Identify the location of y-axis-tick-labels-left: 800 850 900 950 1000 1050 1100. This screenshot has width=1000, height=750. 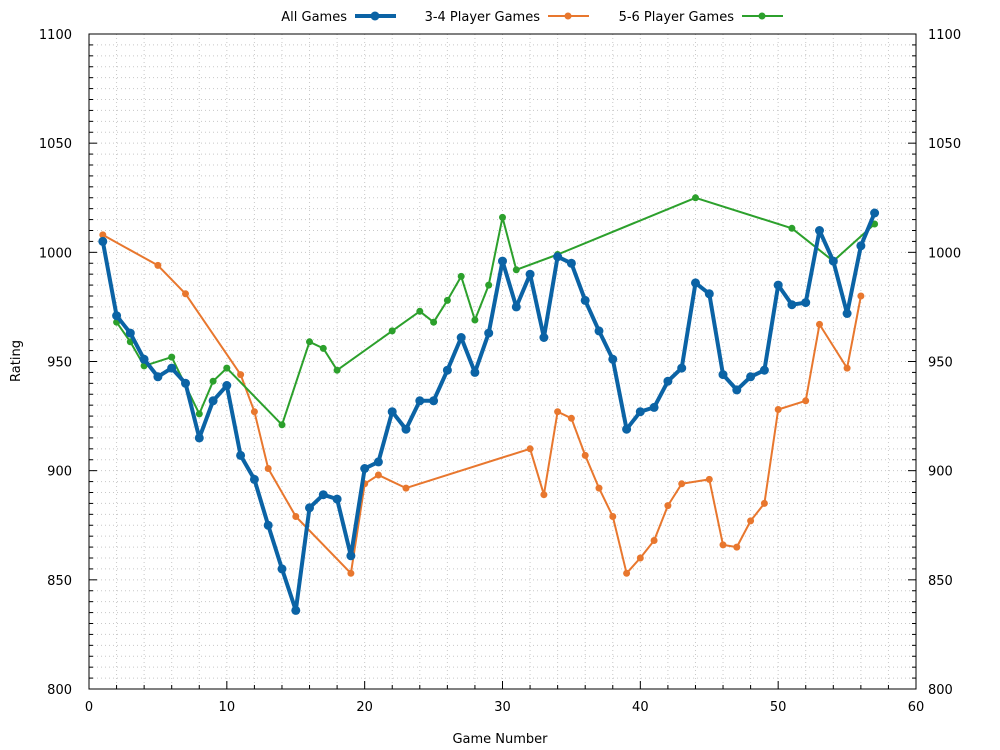
(55, 363).